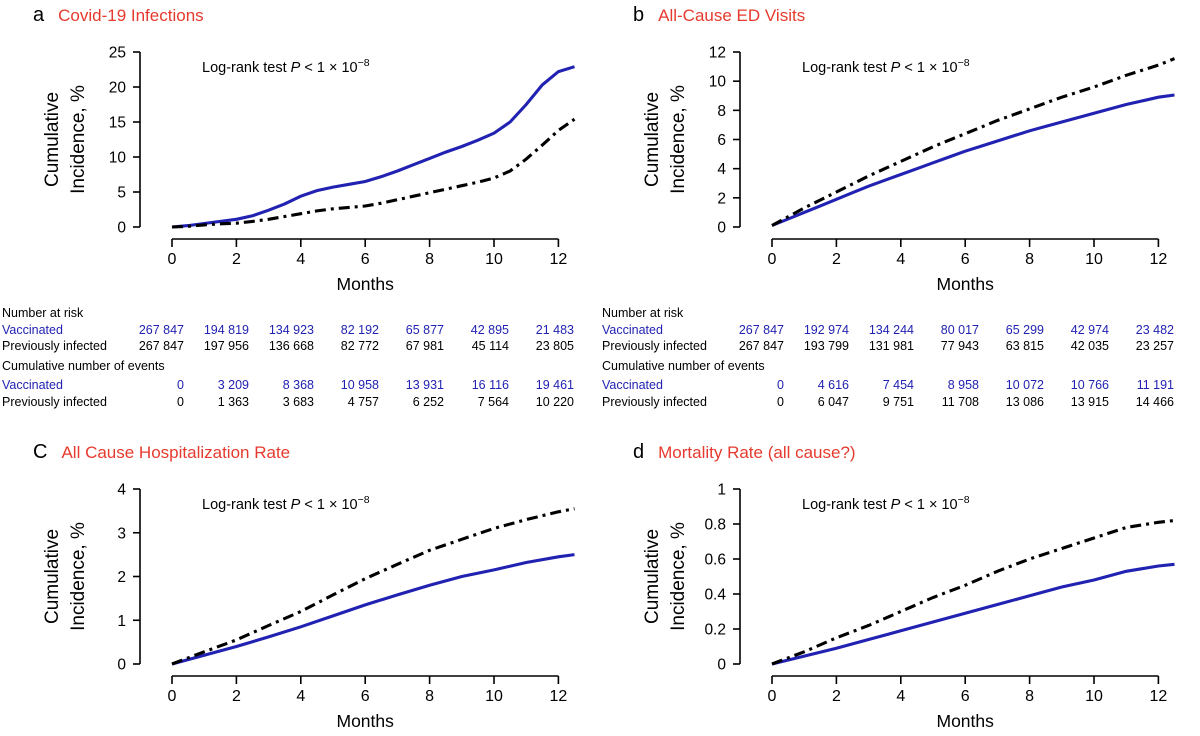 The width and height of the screenshot is (1200, 736). What do you see at coordinates (489, 329) in the screenshot?
I see `risk-vaccinated-value: 42 895` at bounding box center [489, 329].